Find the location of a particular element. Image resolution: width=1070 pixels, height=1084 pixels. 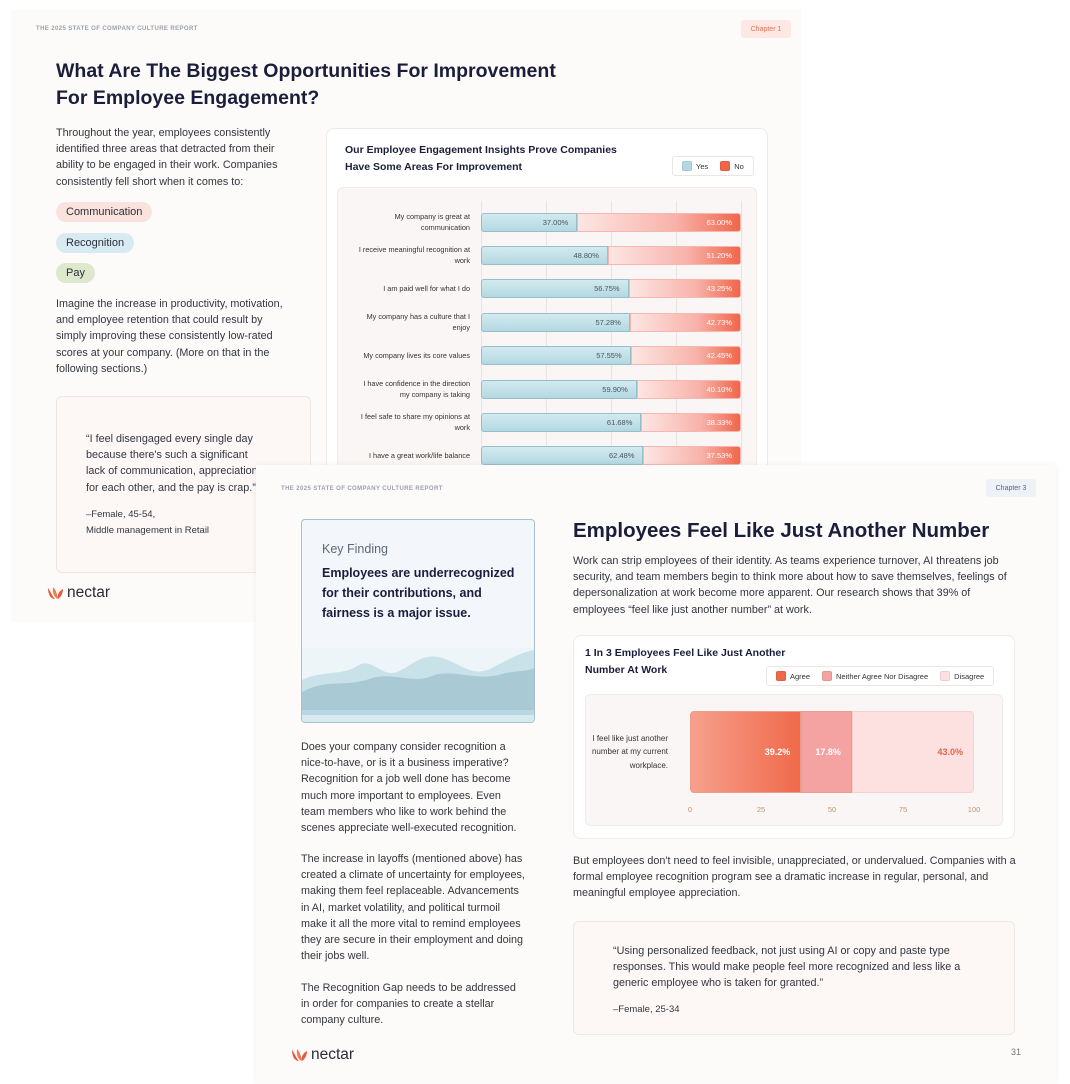

bar-segment: 42.73% is located at coordinates (685, 322).